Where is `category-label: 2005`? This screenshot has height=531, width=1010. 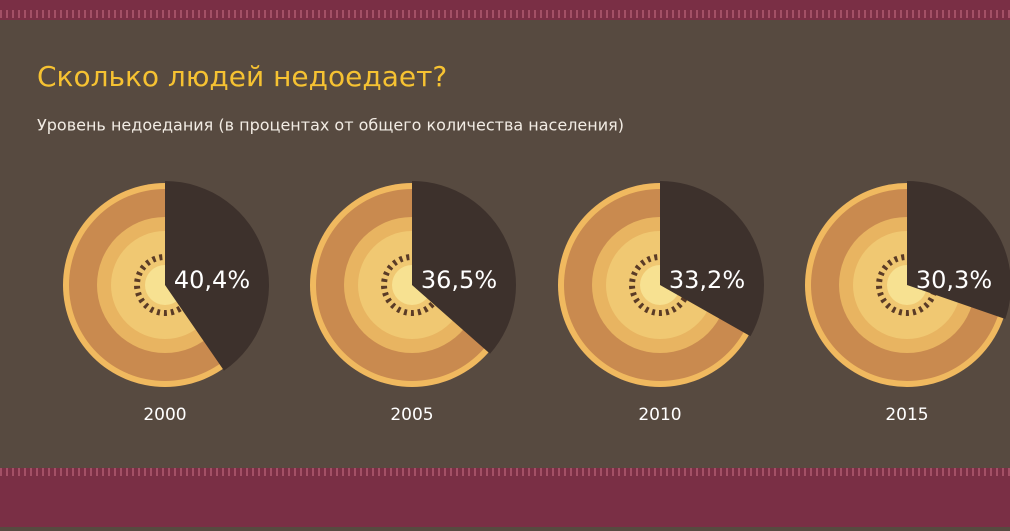 category-label: 2005 is located at coordinates (411, 415).